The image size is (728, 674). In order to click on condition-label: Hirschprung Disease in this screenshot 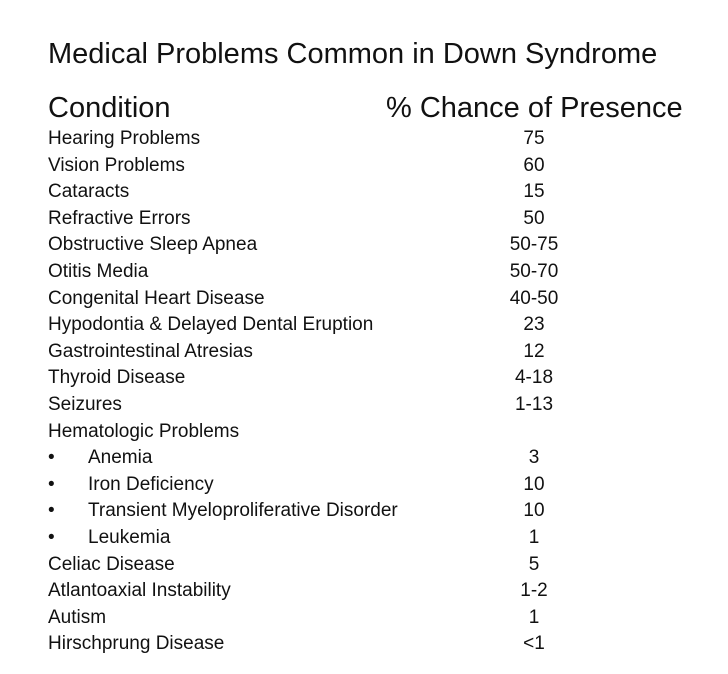, I will do `click(136, 644)`.